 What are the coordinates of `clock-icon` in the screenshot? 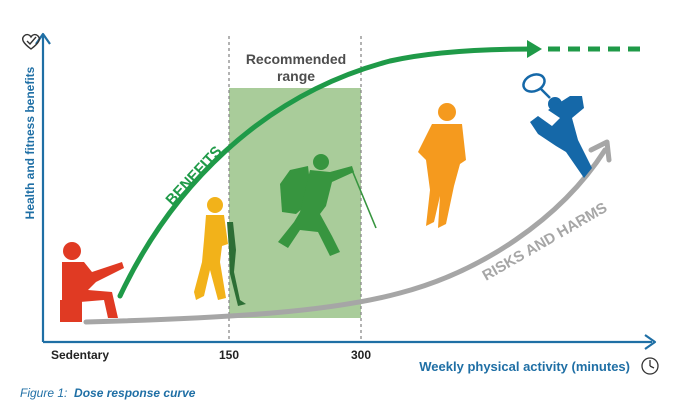 It's located at (650, 366).